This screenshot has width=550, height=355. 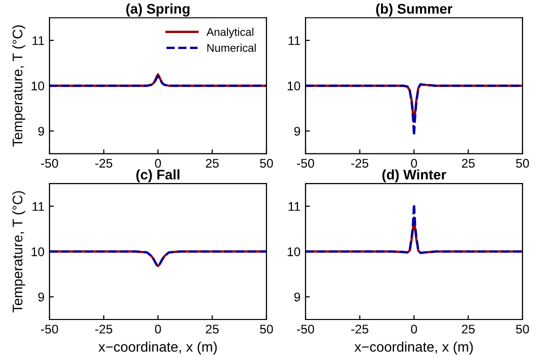 I want to click on chart-title: (c) Fall, so click(x=158, y=175).